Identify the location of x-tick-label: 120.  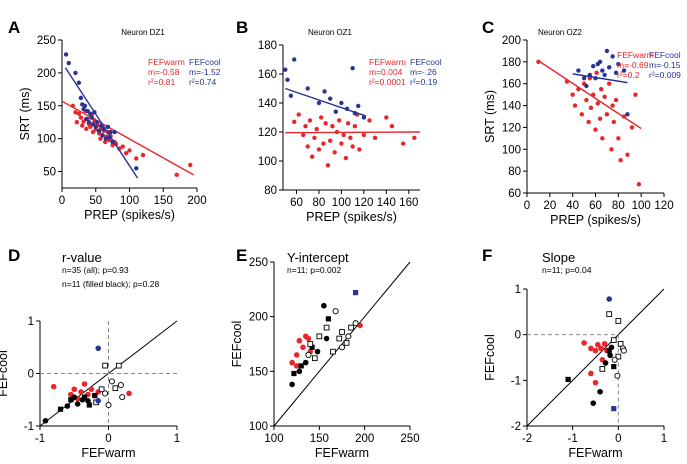
(663, 206).